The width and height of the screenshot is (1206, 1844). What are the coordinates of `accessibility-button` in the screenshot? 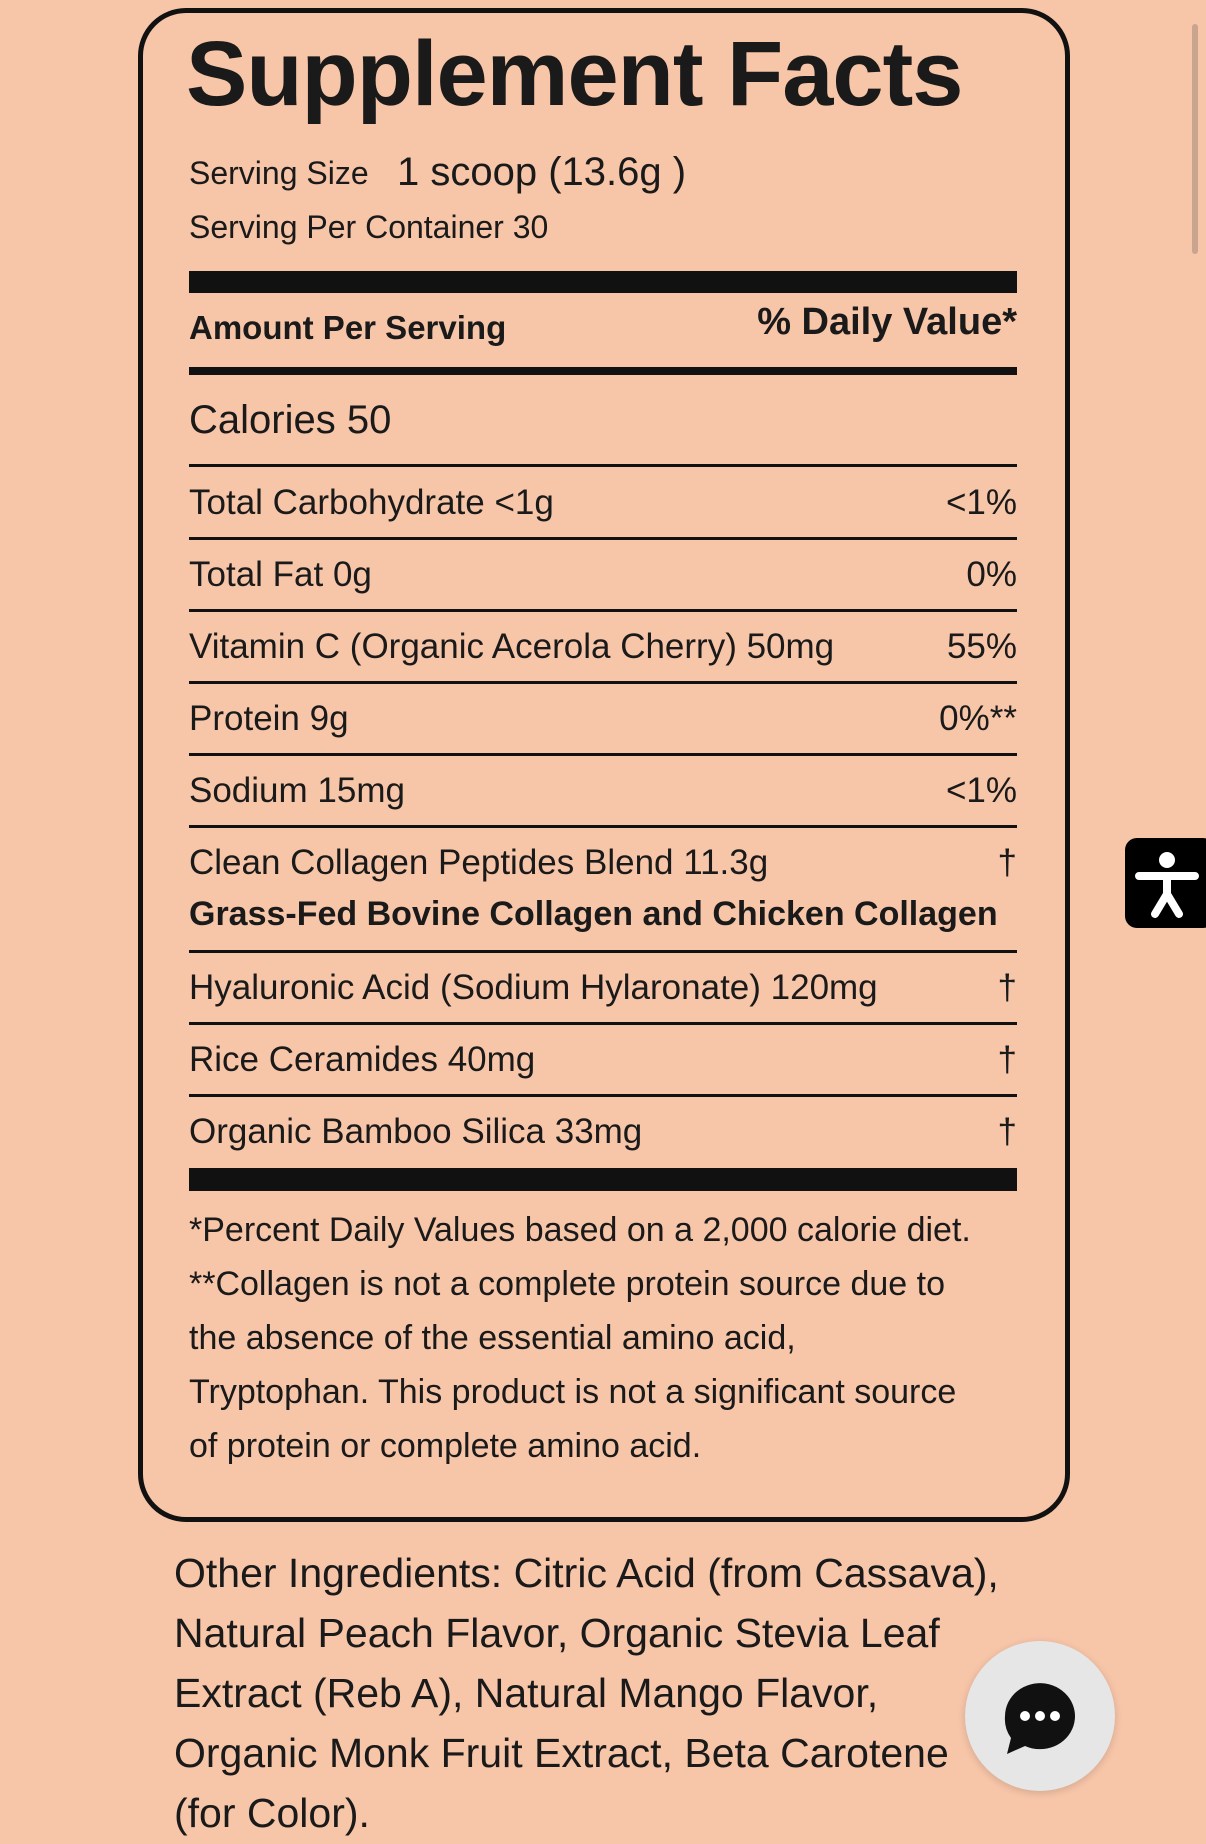 It's located at (1165, 883).